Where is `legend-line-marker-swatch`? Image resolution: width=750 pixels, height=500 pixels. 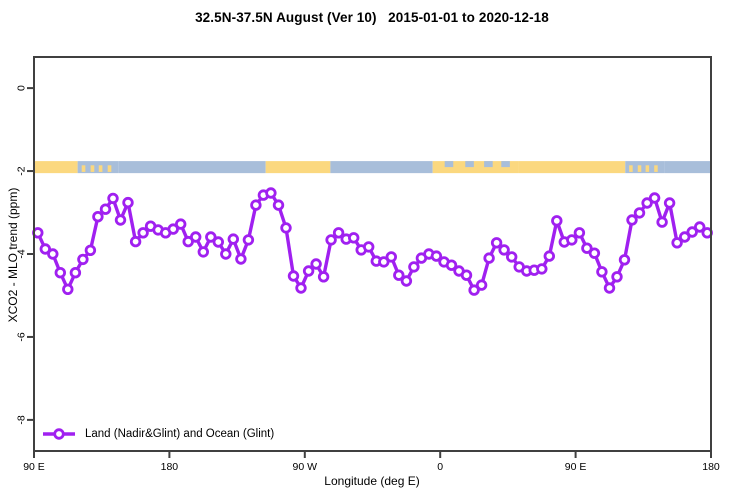 legend-line-marker-swatch is located at coordinates (59, 434).